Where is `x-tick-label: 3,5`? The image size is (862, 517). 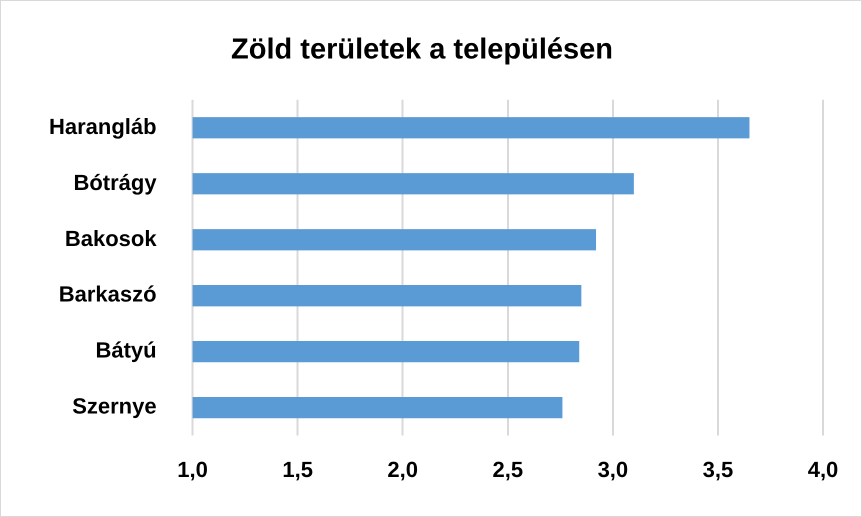
x-tick-label: 3,5 is located at coordinates (718, 469).